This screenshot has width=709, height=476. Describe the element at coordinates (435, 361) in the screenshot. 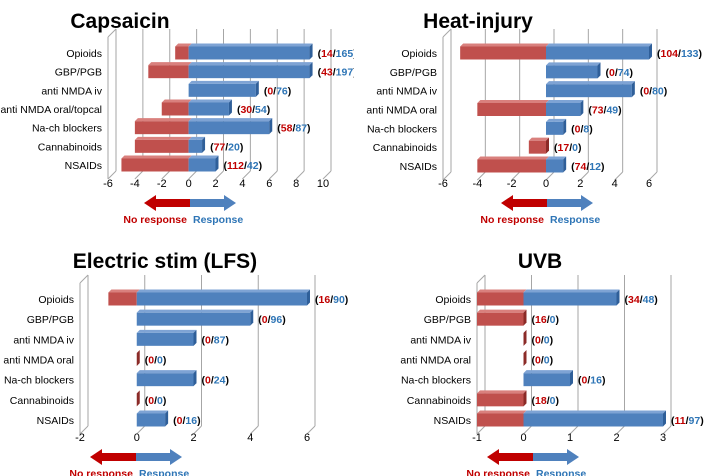

I see `category-label: anti NMDA oral` at that location.